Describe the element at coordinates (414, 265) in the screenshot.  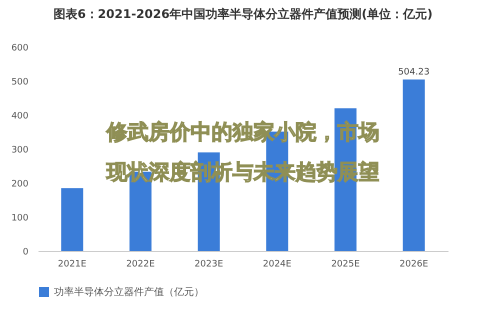
I see `x-tick-label: 2026E` at that location.